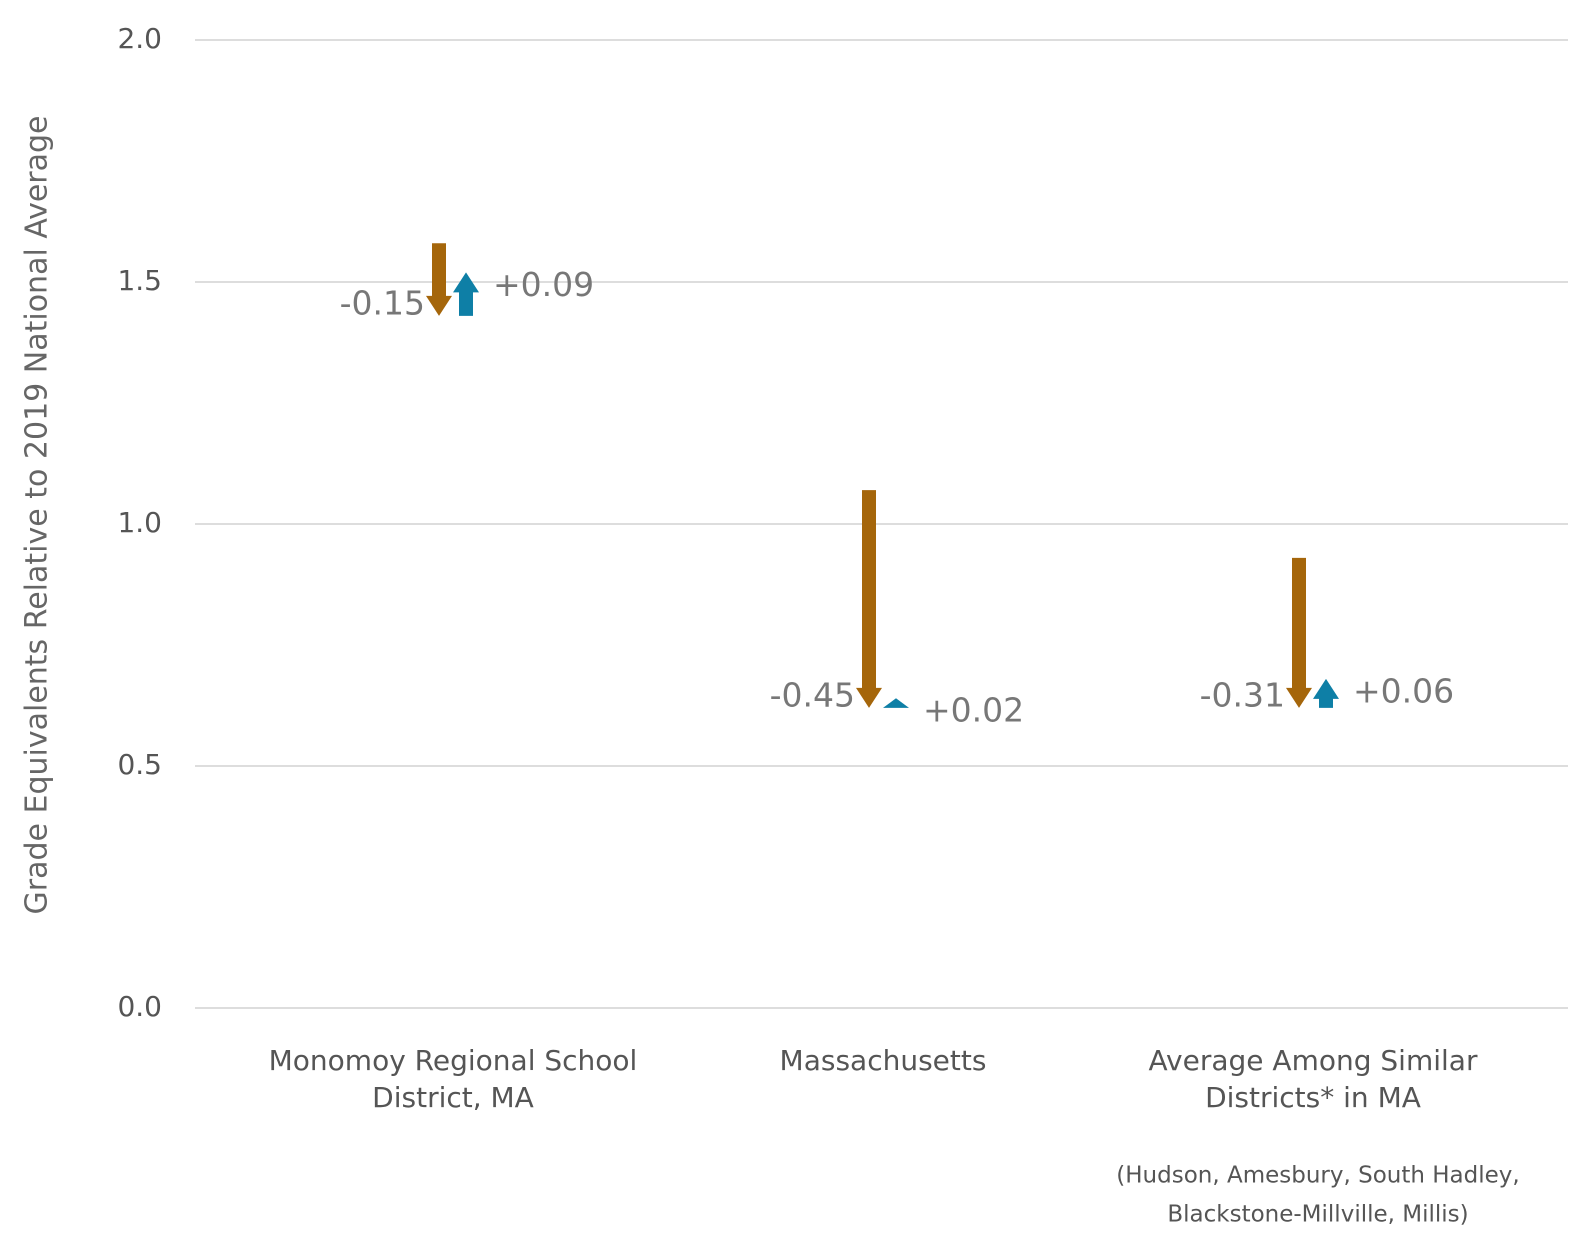 The width and height of the screenshot is (1576, 1238). What do you see at coordinates (973, 710) in the screenshot?
I see `recovery-label: +0.02` at bounding box center [973, 710].